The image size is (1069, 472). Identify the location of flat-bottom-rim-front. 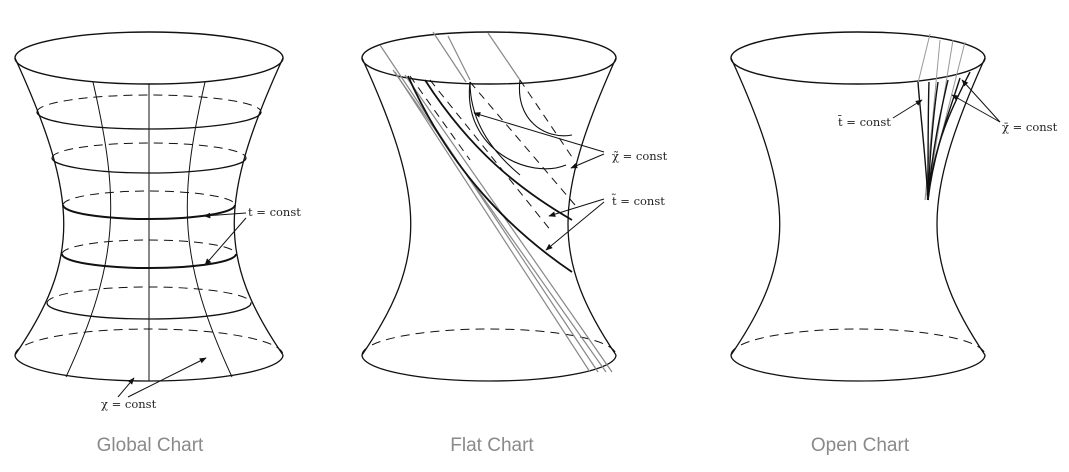
(489, 368).